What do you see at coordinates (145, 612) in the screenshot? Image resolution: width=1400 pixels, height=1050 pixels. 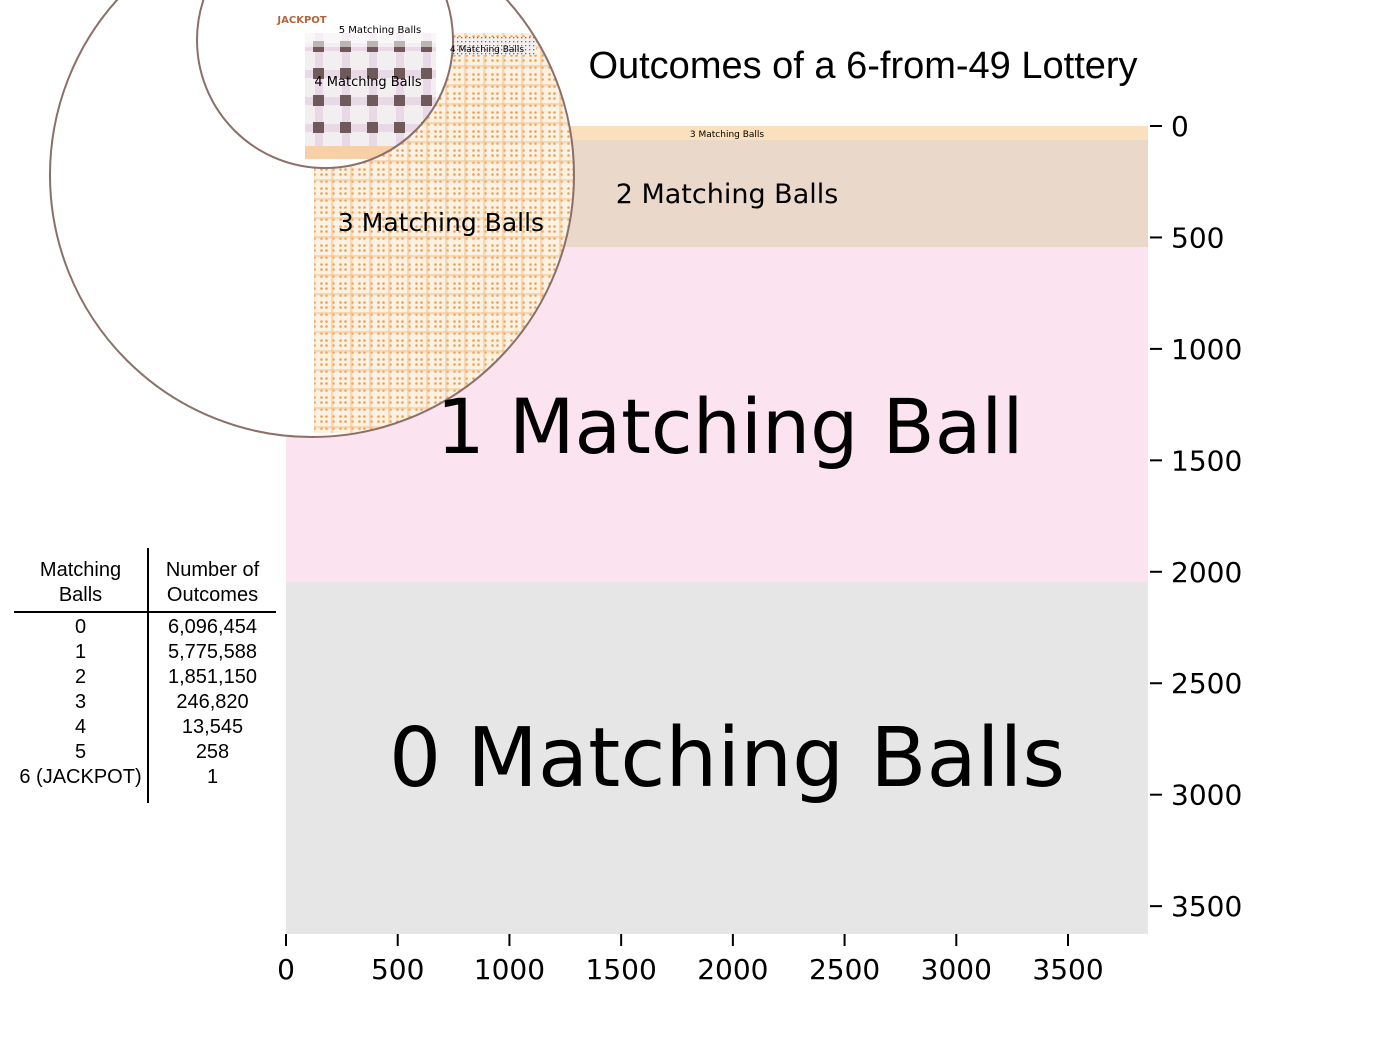 I see `table-horizontal-divider` at bounding box center [145, 612].